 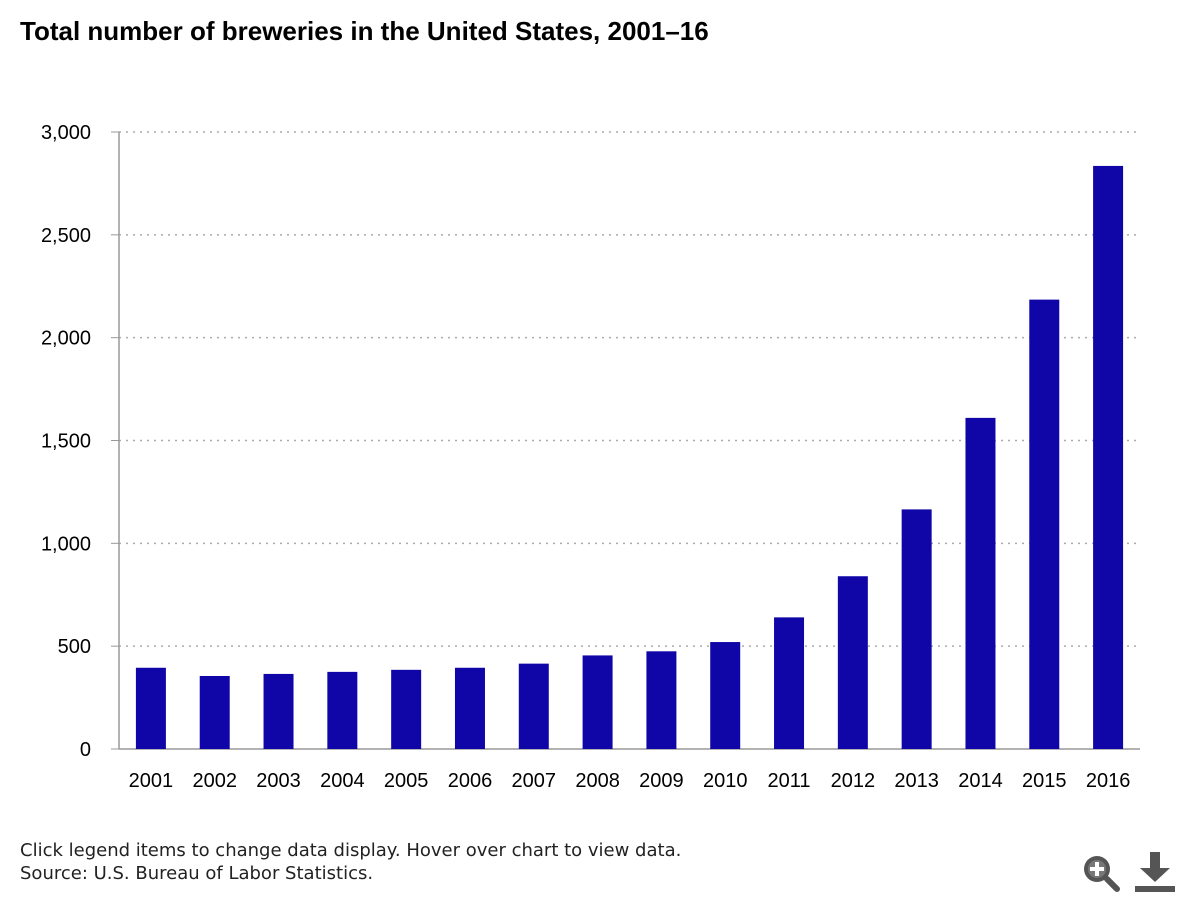 What do you see at coordinates (597, 702) in the screenshot?
I see `bar-2008` at bounding box center [597, 702].